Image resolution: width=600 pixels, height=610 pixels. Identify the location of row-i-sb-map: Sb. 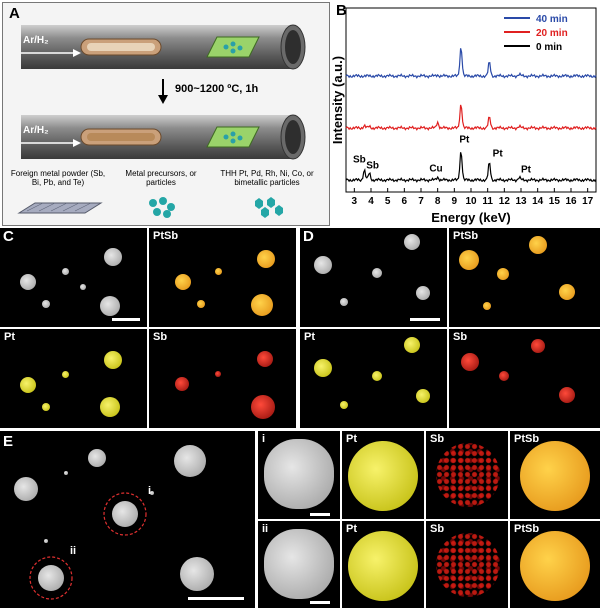
(467, 475).